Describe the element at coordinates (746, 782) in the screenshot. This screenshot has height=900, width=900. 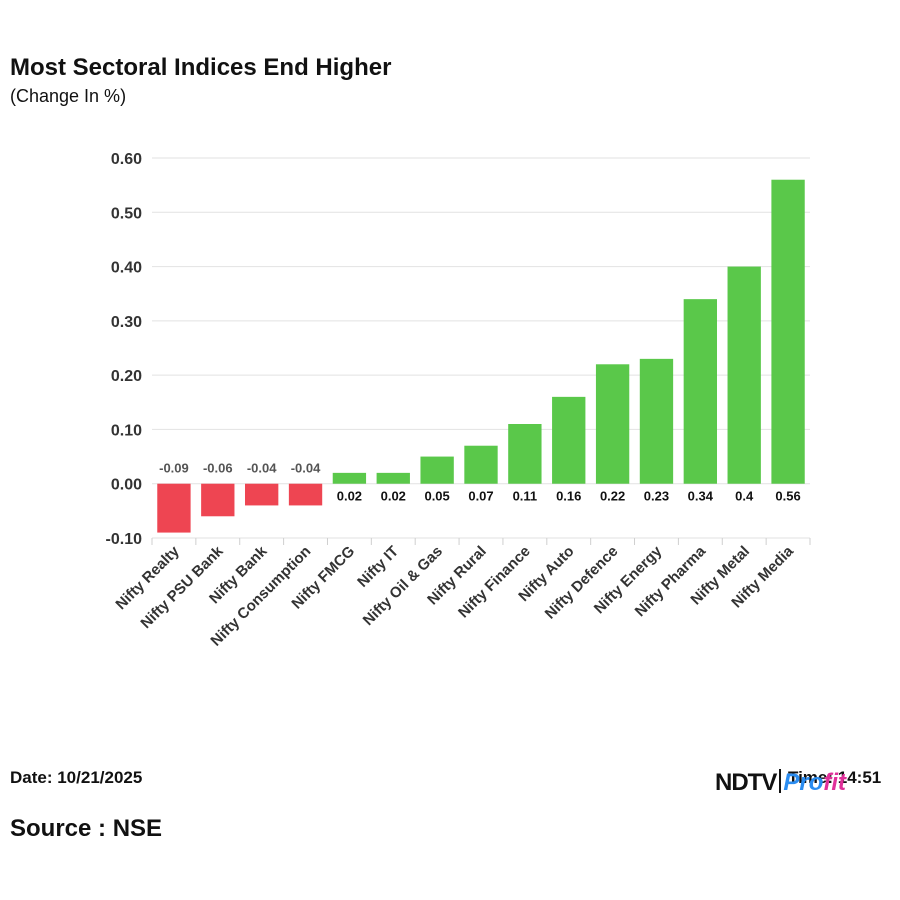
I see `logo-ndtv-text: NDTV` at that location.